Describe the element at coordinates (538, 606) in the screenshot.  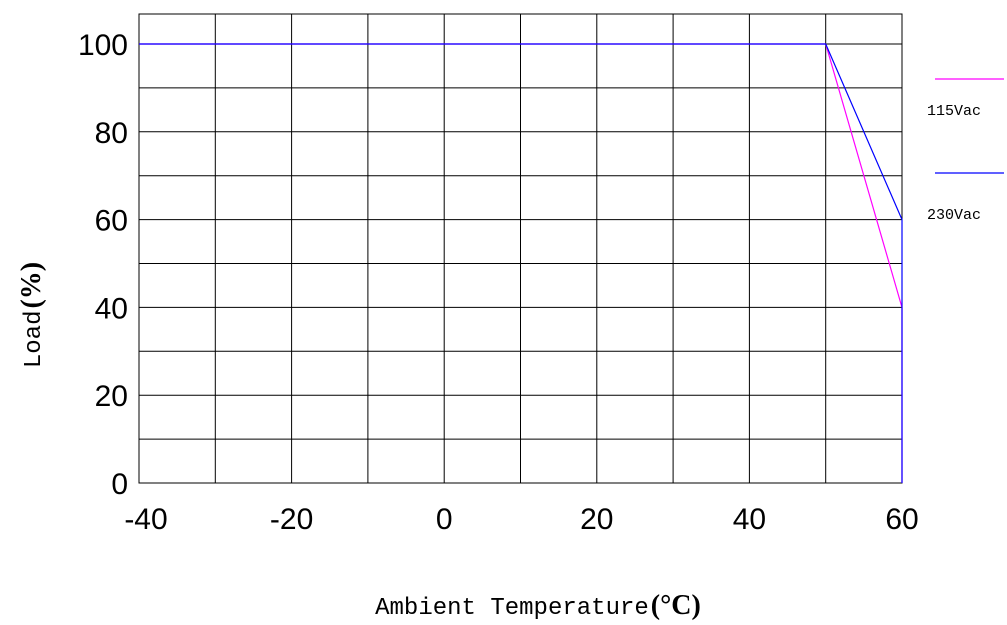
I see `x-axis-title: Ambient Temperature(°C)` at that location.